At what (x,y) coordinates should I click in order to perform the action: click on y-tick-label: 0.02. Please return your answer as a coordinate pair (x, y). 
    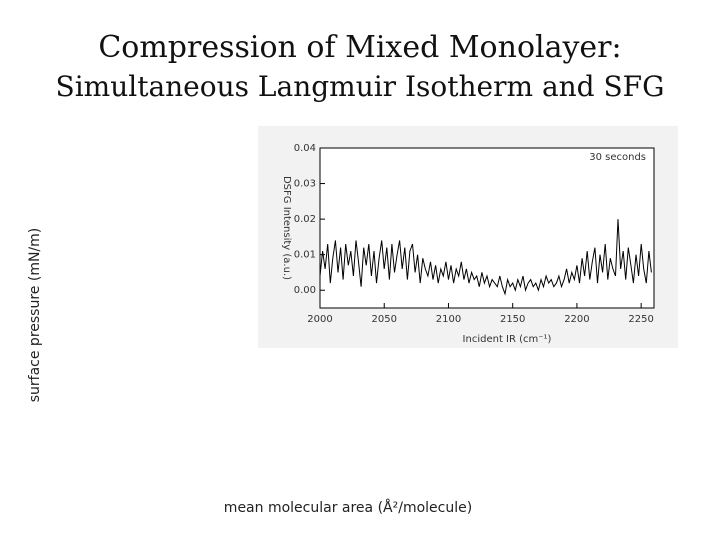
    Looking at the image, I should click on (305, 219).